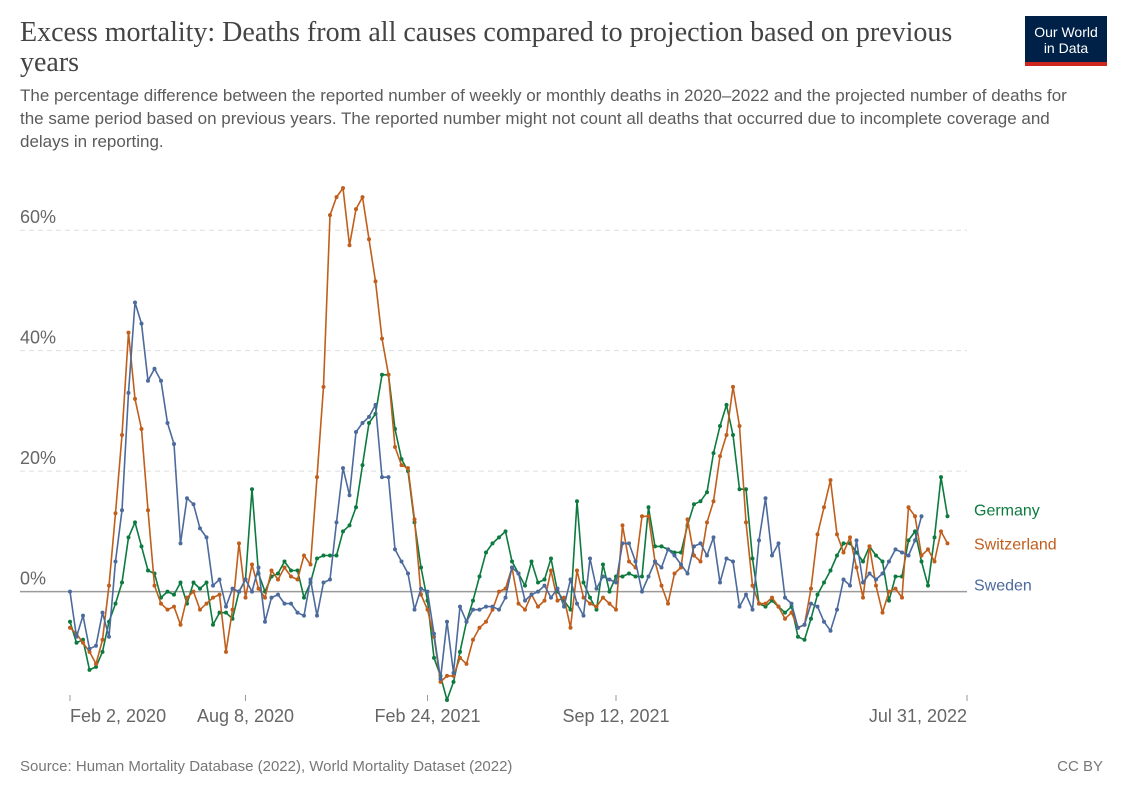  Describe the element at coordinates (1066, 64) in the screenshot. I see `logo-accent-bar` at that location.